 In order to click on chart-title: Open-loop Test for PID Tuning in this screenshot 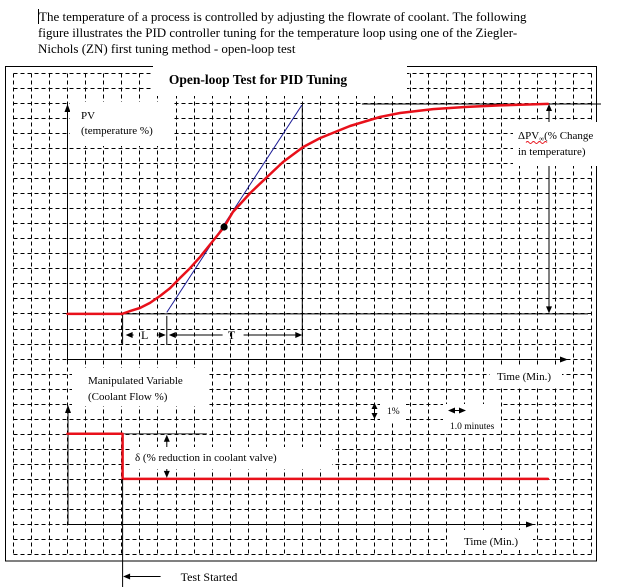, I will do `click(258, 79)`.